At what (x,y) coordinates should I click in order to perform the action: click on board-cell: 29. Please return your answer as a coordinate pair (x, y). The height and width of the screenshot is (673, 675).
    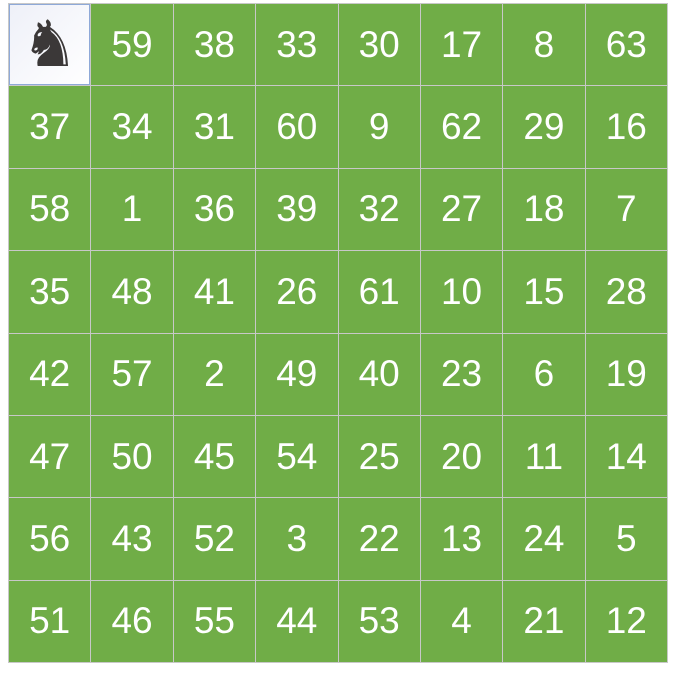
    Looking at the image, I should click on (544, 127).